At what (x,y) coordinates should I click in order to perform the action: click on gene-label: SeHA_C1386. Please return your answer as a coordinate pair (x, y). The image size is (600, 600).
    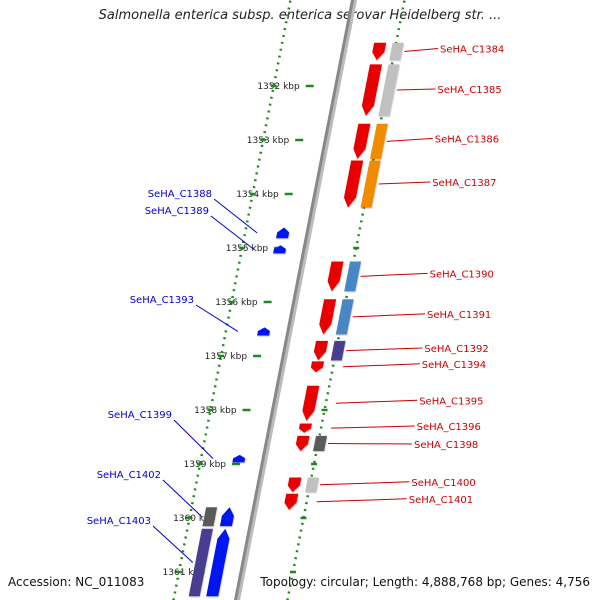
    Looking at the image, I should click on (467, 139).